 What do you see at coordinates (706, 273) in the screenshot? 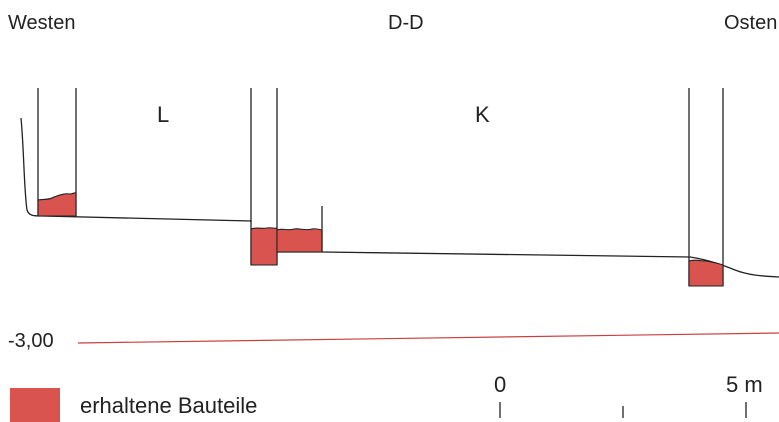
I see `preserved-part-wall-east` at bounding box center [706, 273].